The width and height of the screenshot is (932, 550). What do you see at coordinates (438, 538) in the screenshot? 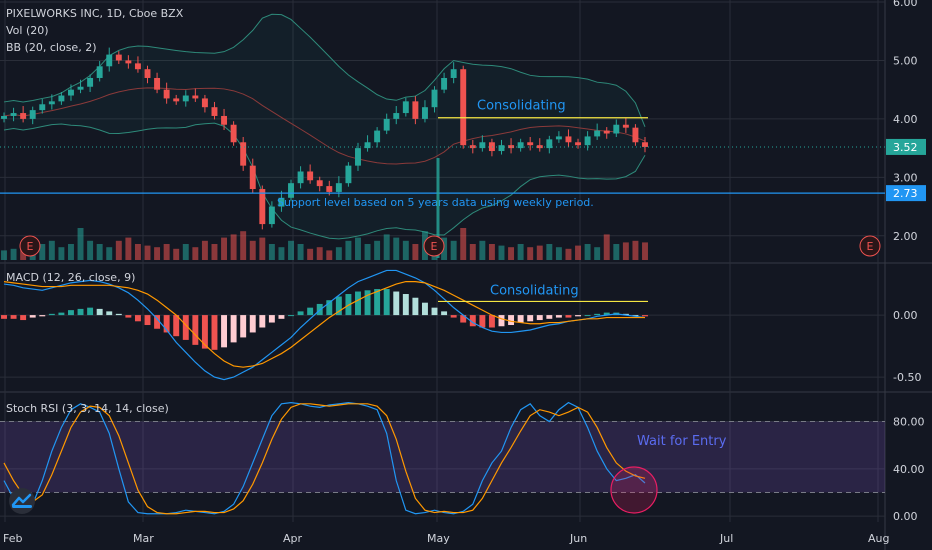
I see `x-tick-label: May` at bounding box center [438, 538].